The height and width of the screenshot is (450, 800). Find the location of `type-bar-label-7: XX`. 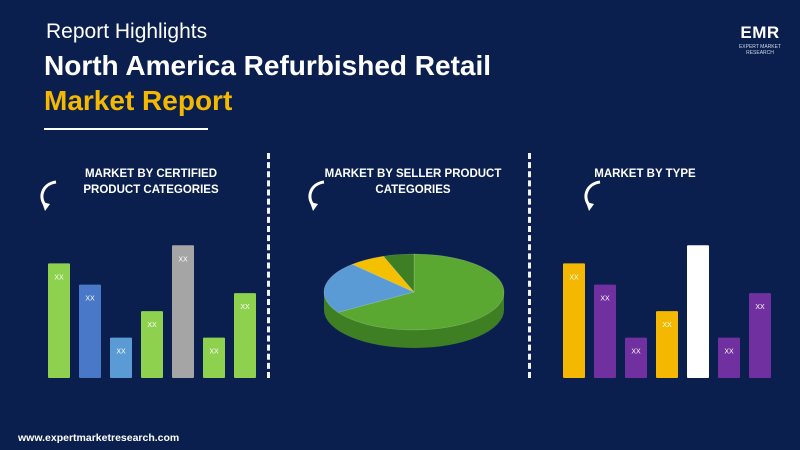

type-bar-label-7: XX is located at coordinates (760, 307).